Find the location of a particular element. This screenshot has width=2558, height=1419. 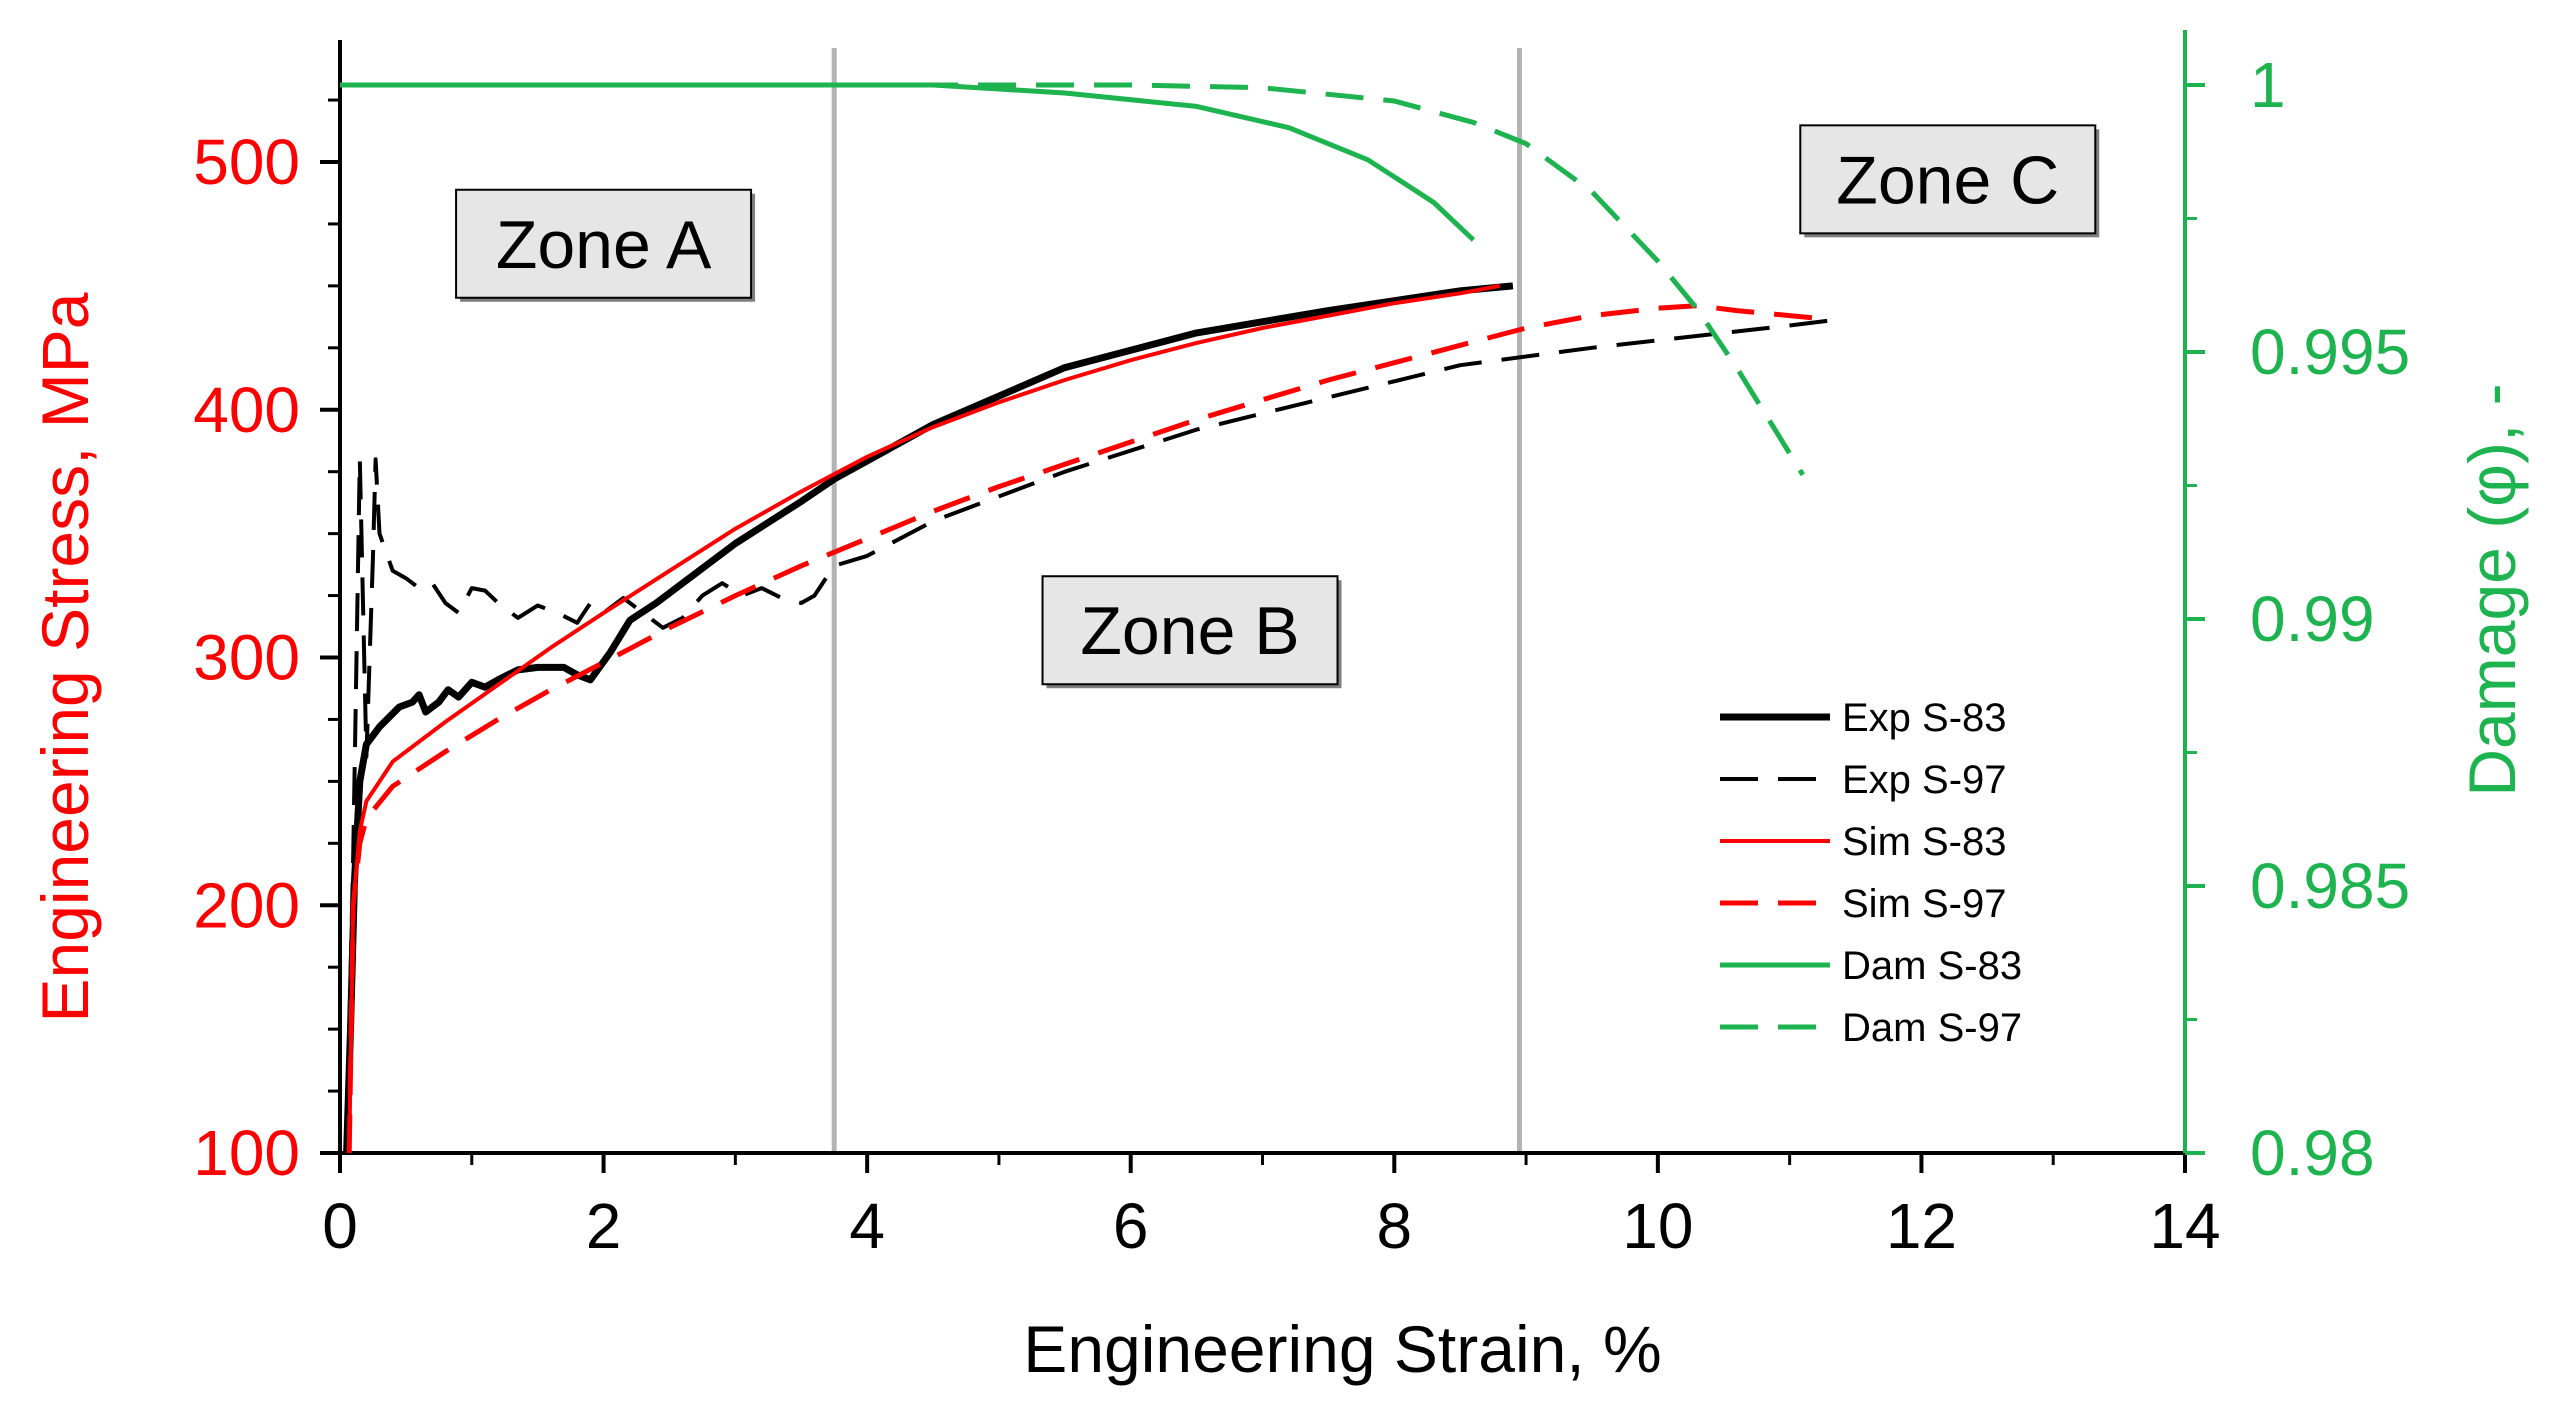

zone-label: Zone A is located at coordinates (604, 245).